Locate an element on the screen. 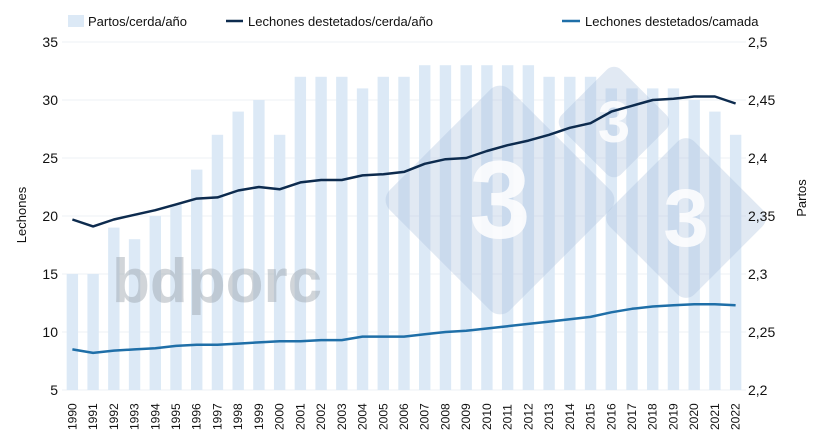 The width and height of the screenshot is (820, 432). right-tick-label: 2,2 is located at coordinates (758, 390).